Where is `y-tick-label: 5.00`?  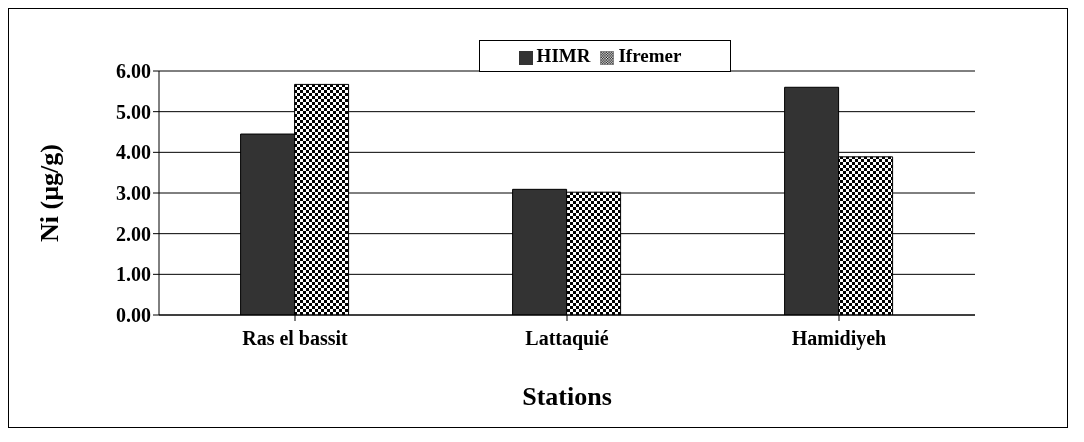 y-tick-label: 5.00 is located at coordinates (133, 111).